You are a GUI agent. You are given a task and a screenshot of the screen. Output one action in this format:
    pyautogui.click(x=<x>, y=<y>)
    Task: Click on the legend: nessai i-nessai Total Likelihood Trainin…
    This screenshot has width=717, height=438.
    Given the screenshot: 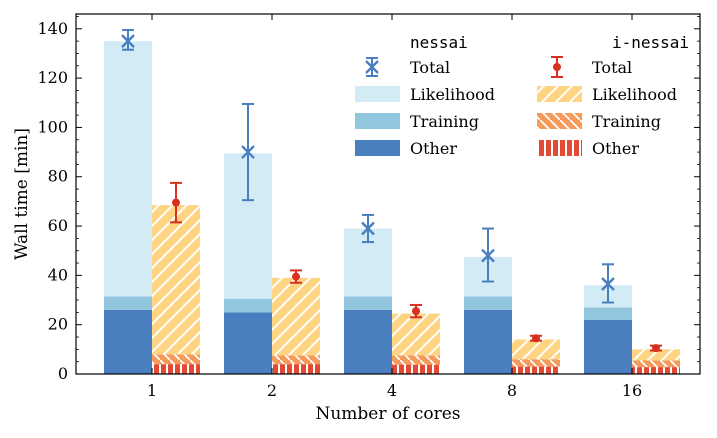 What is the action you would take?
    pyautogui.click(x=522, y=95)
    